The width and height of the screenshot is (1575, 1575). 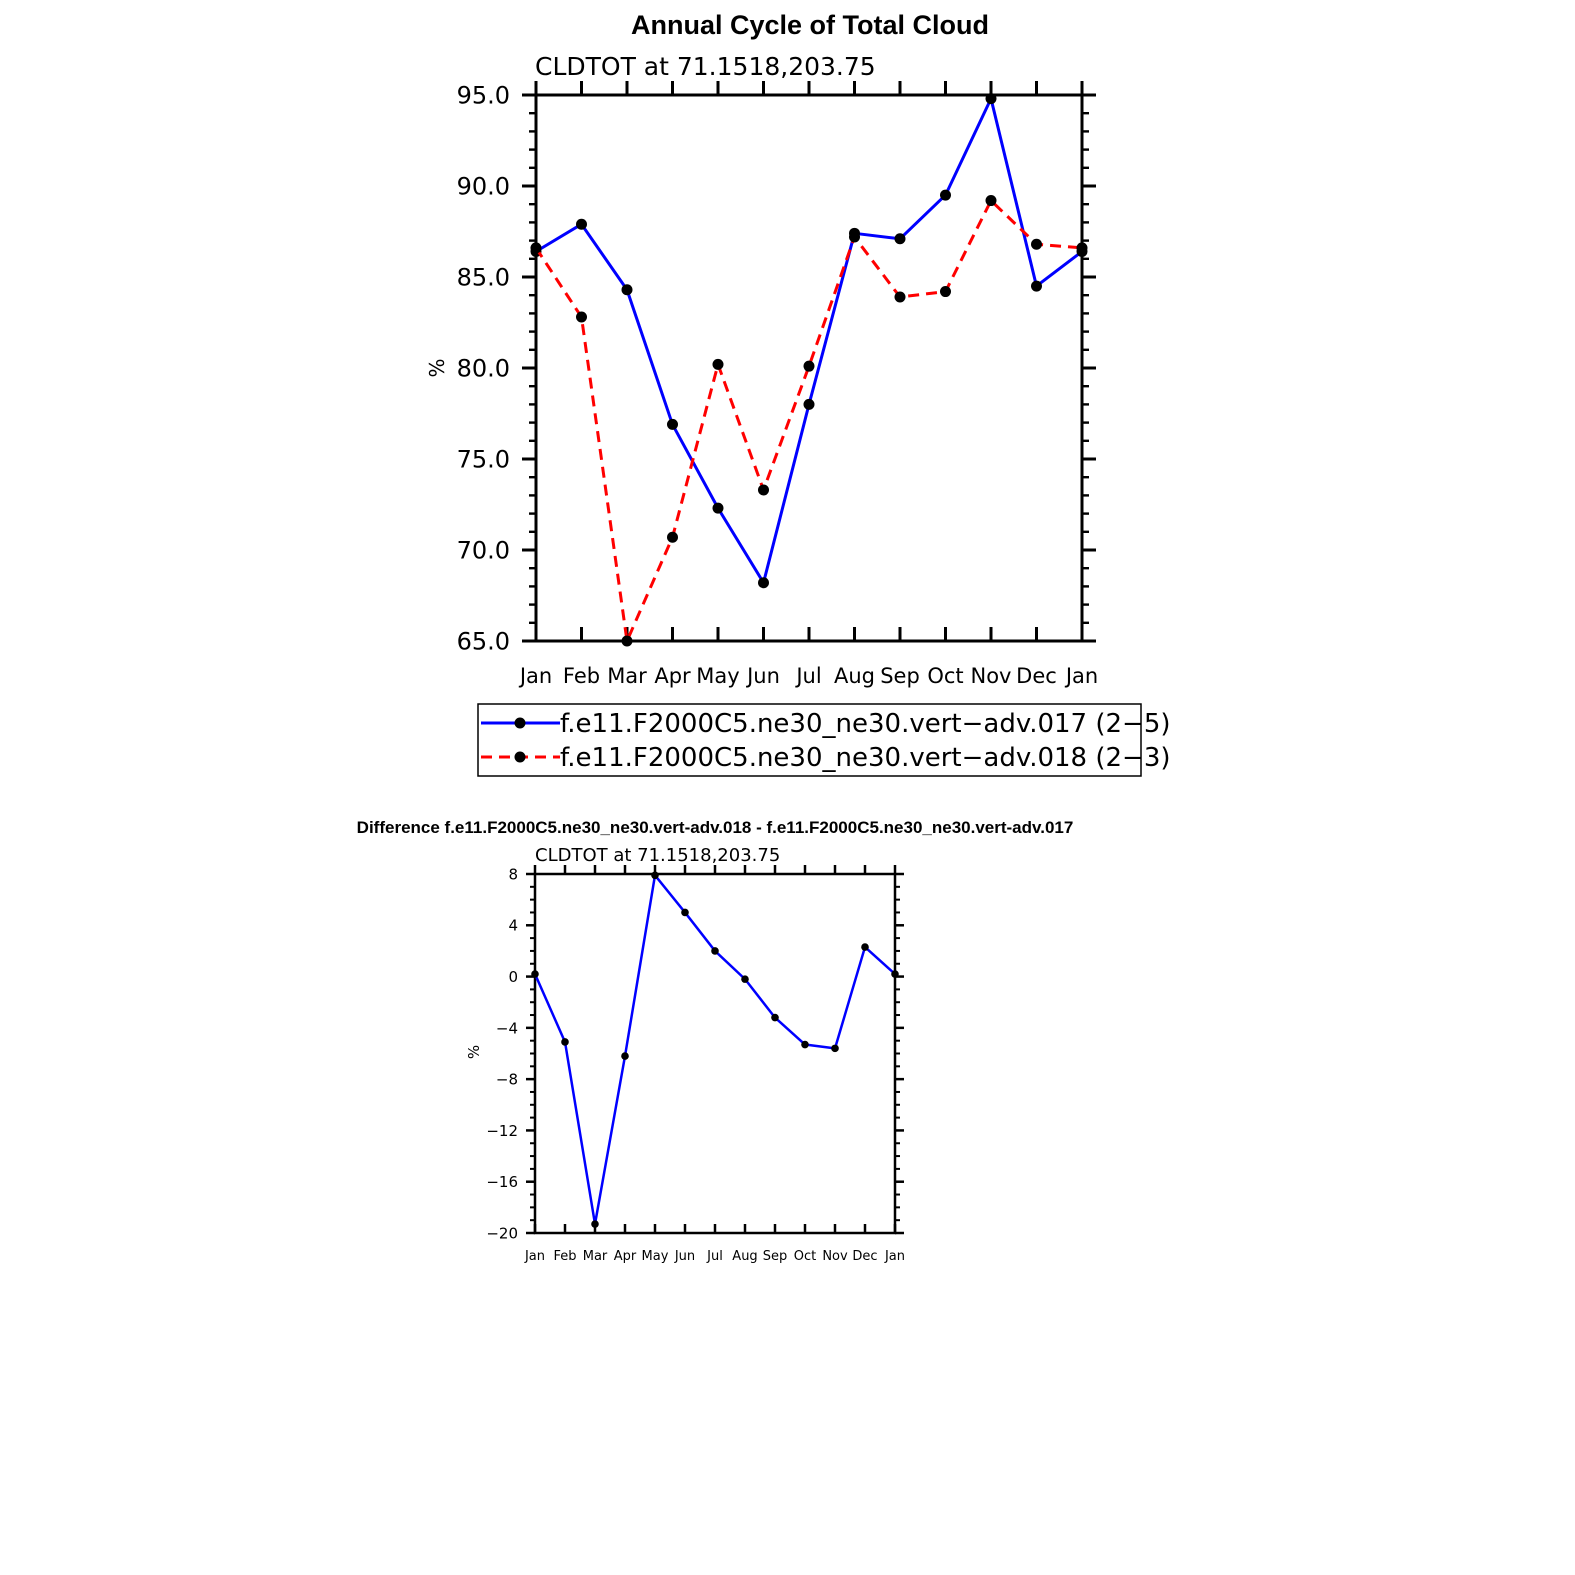 I want to click on y-tick-label: −12, so click(x=502, y=1131).